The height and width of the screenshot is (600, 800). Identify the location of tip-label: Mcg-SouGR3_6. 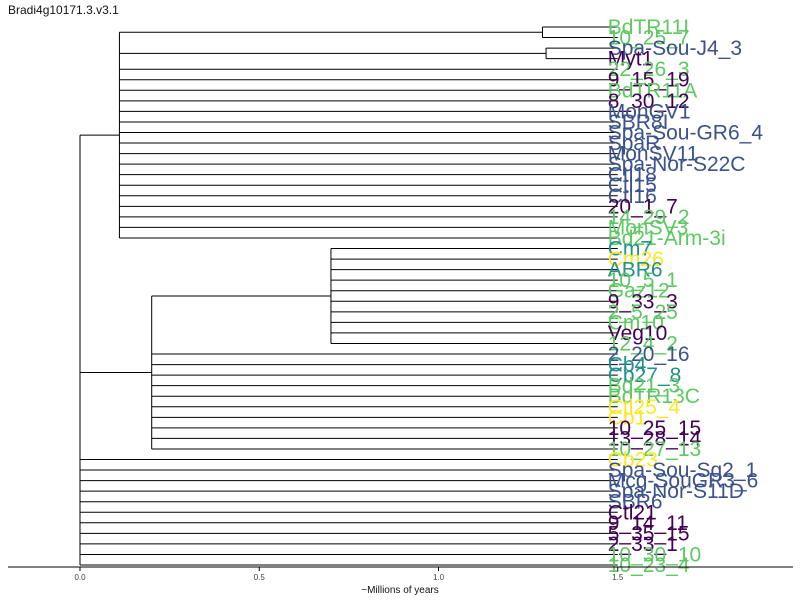
(683, 481).